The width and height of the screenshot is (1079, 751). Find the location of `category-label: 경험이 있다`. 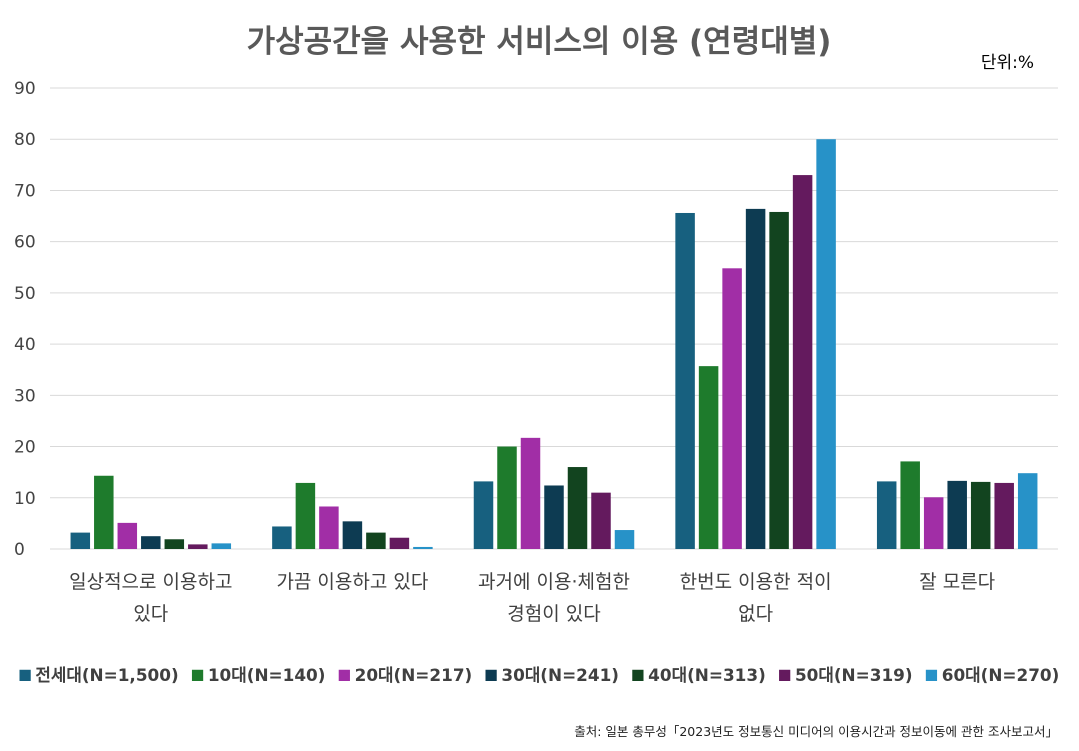

category-label: 경험이 있다 is located at coordinates (553, 614).